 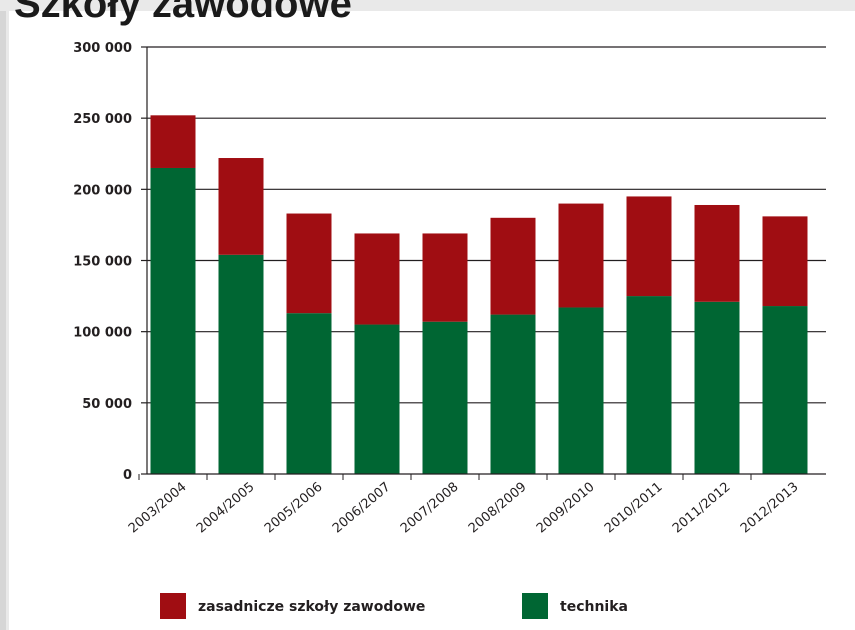 What do you see at coordinates (173, 606) in the screenshot?
I see `legend-swatch-zasadnicze-szko-y-zawodowe` at bounding box center [173, 606].